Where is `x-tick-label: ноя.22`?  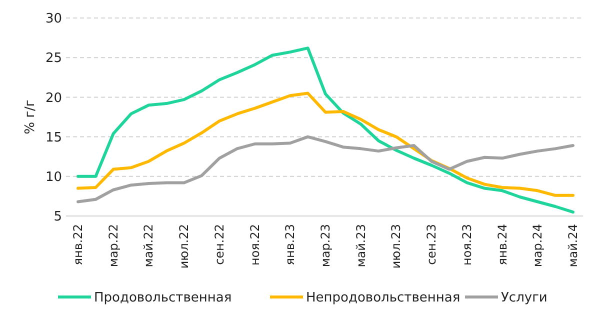 x-tick-label: ноя.22 is located at coordinates (255, 245).